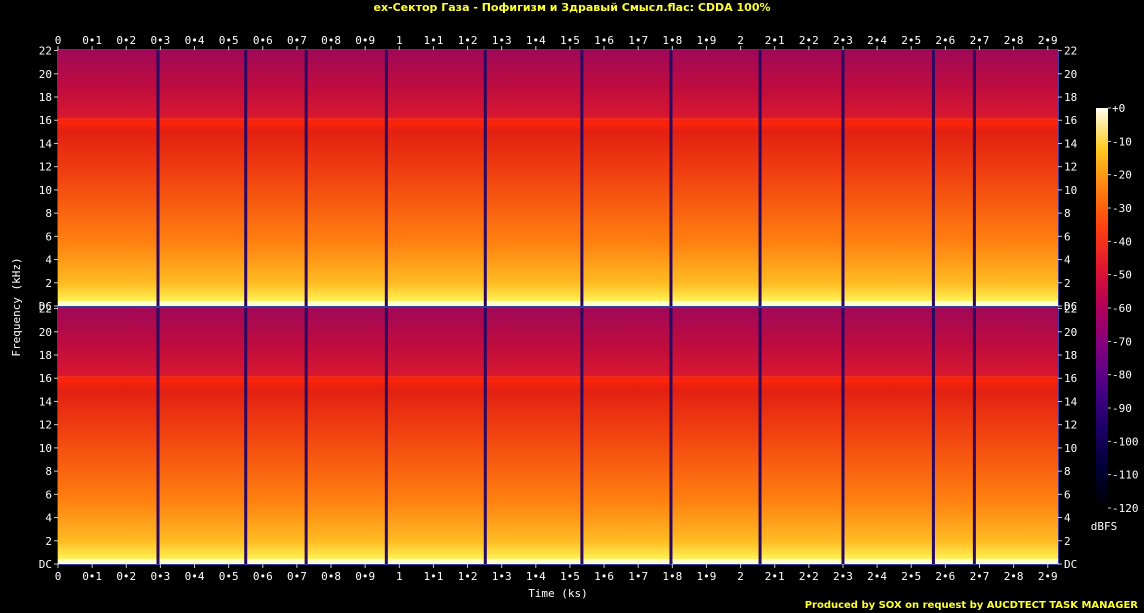  What do you see at coordinates (1014, 40) in the screenshot?
I see `x-tick-label-top: 2•8` at bounding box center [1014, 40].